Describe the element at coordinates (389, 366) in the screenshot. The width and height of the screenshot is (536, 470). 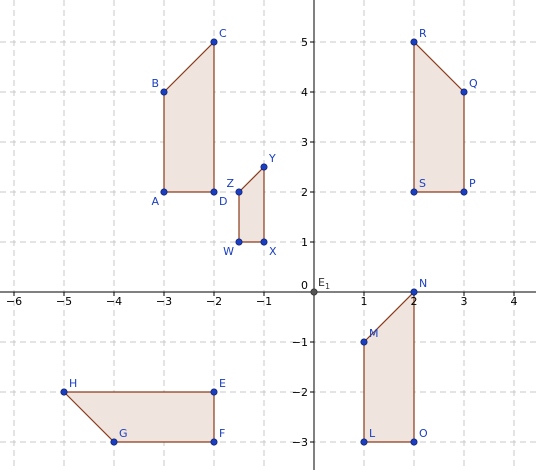
I see `polygon-lmno` at that location.